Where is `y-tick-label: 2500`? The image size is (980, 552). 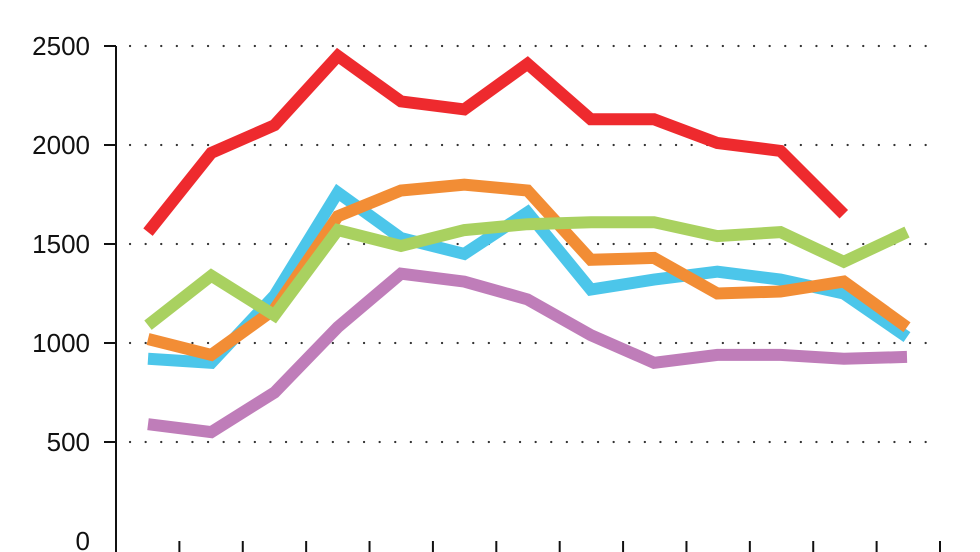
y-tick-label: 2500 is located at coordinates (61, 46).